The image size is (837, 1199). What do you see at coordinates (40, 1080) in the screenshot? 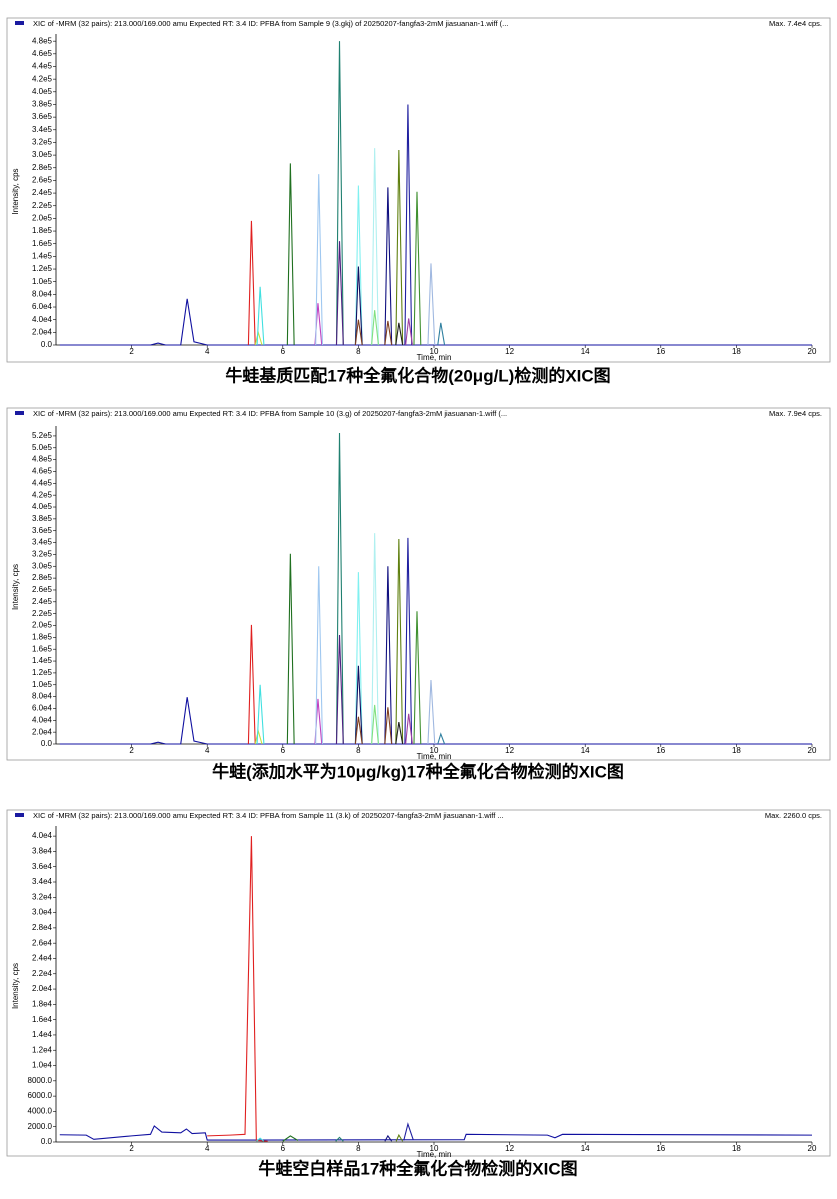
I see `y-tick-label: 8000.0` at bounding box center [40, 1080].